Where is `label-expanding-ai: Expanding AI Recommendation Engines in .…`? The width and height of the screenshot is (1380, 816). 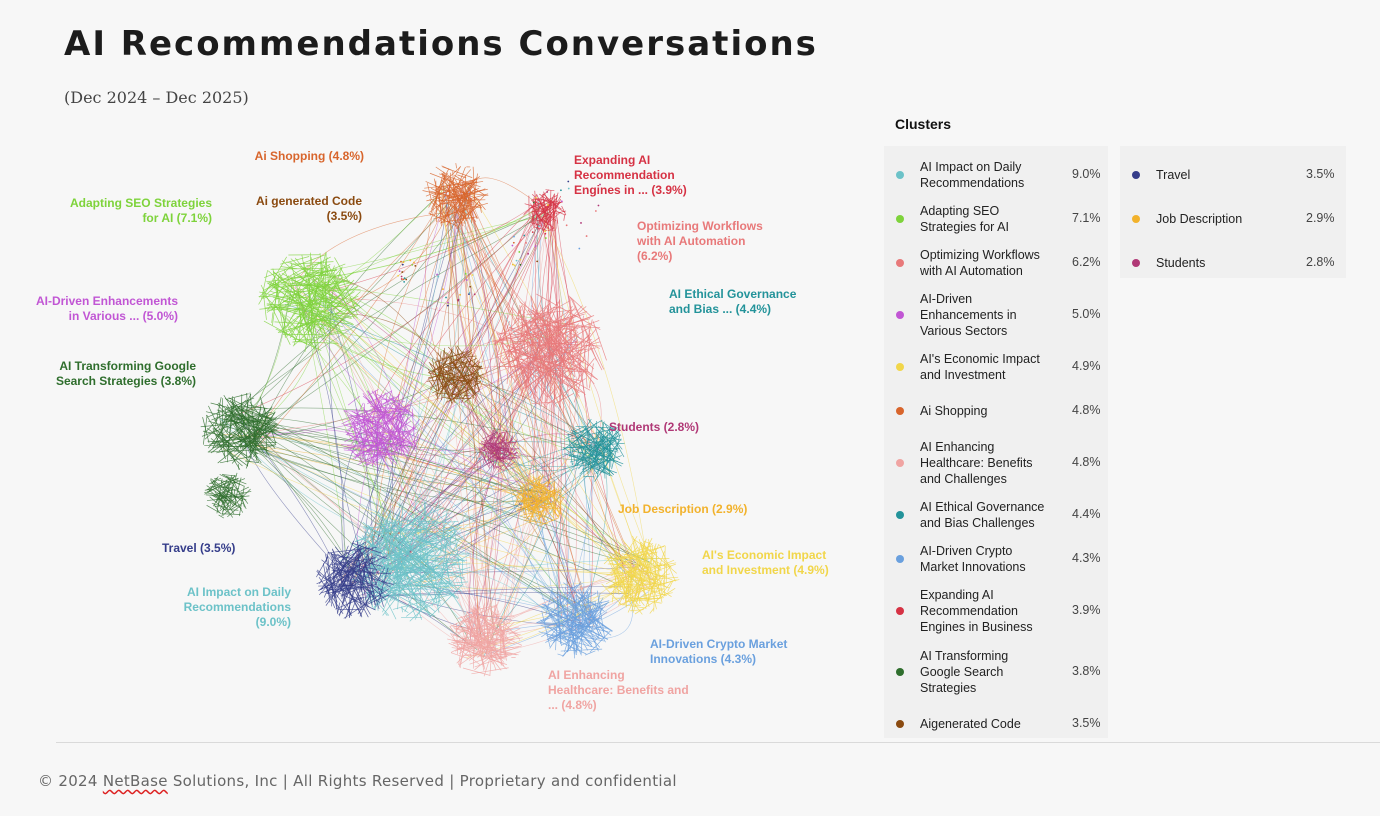
label-expanding-ai: Expanding AI Recommendation Engines in .… is located at coordinates (630, 175).